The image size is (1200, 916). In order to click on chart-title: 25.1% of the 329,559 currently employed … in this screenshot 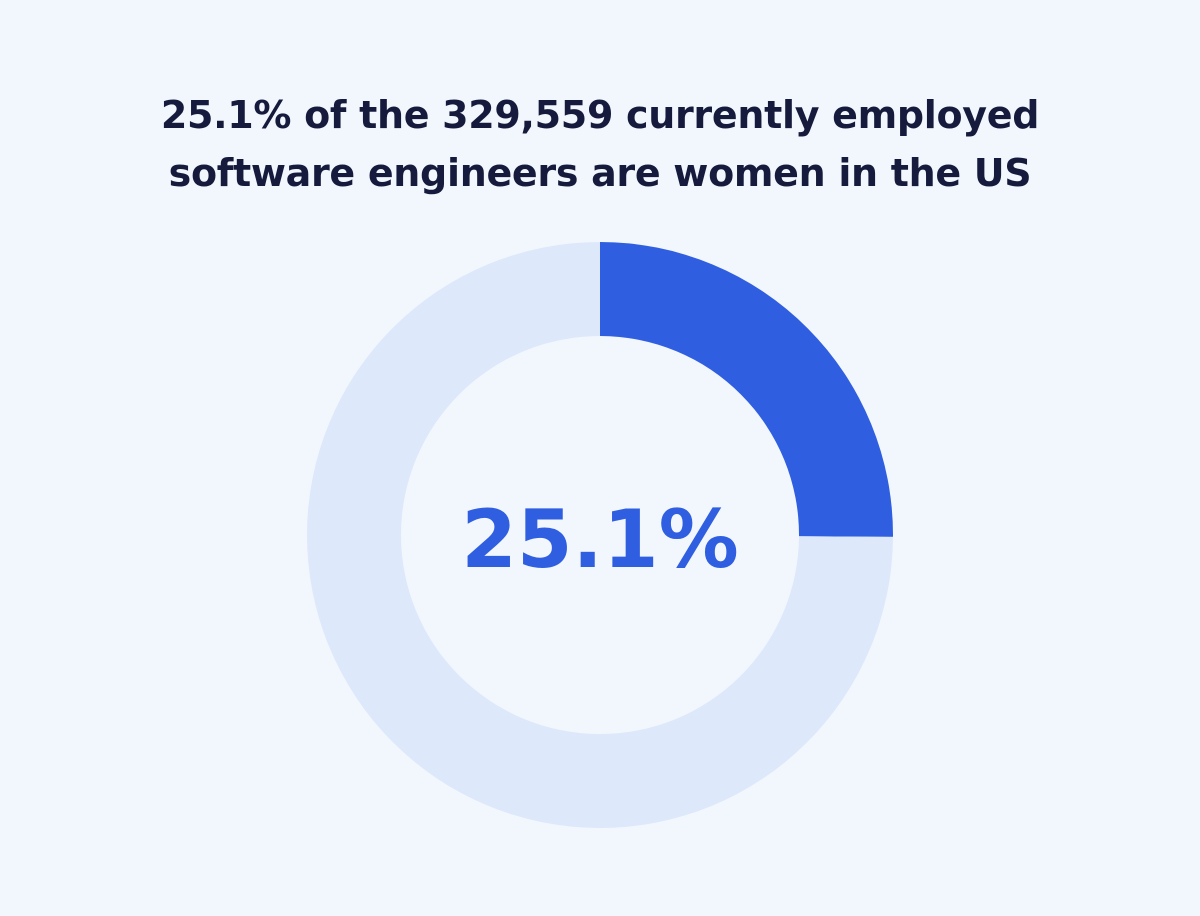, I will do `click(600, 144)`.